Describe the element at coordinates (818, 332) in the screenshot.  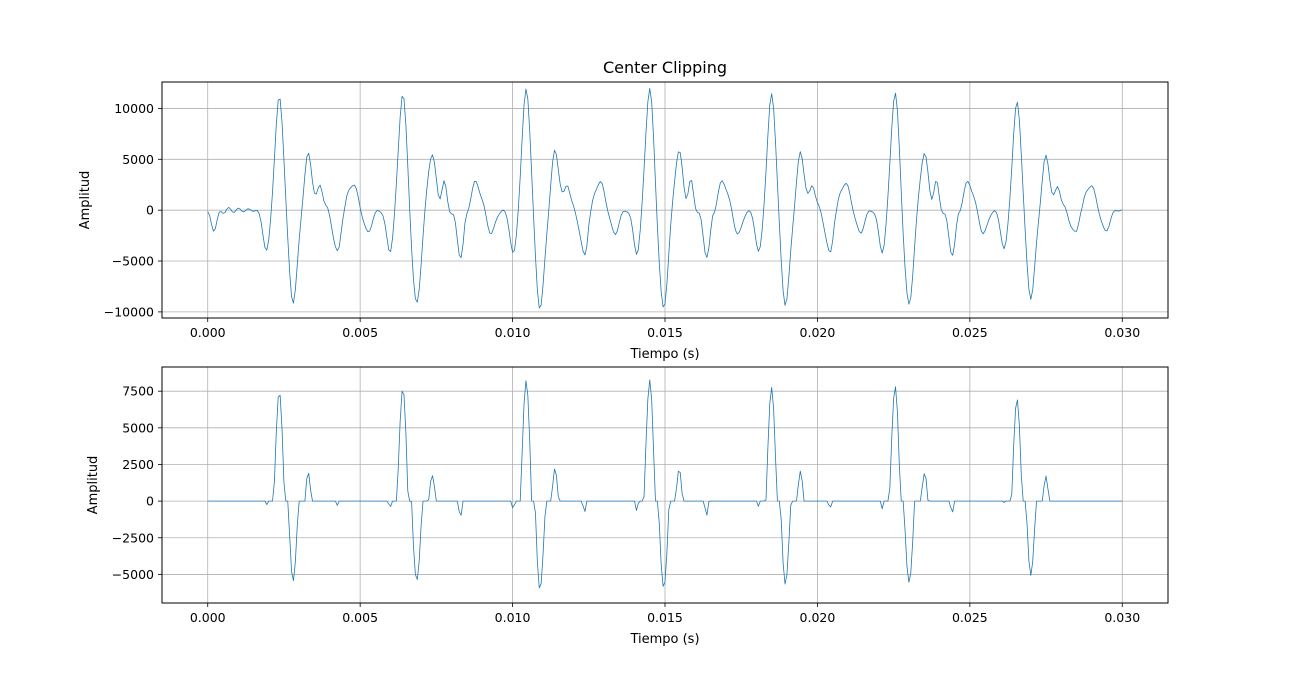
I see `top-x-tick-label: 0.020` at that location.